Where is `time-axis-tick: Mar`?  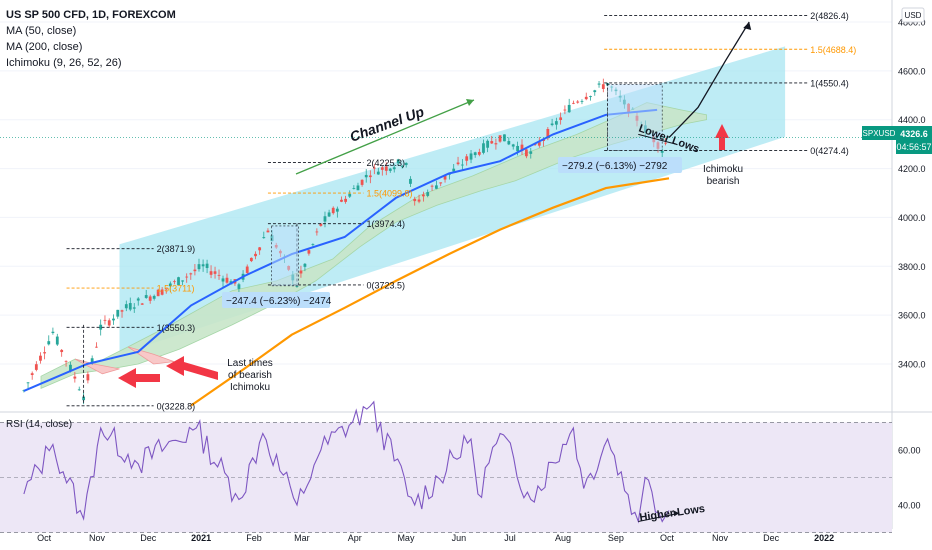
time-axis-tick: Mar is located at coordinates (302, 538).